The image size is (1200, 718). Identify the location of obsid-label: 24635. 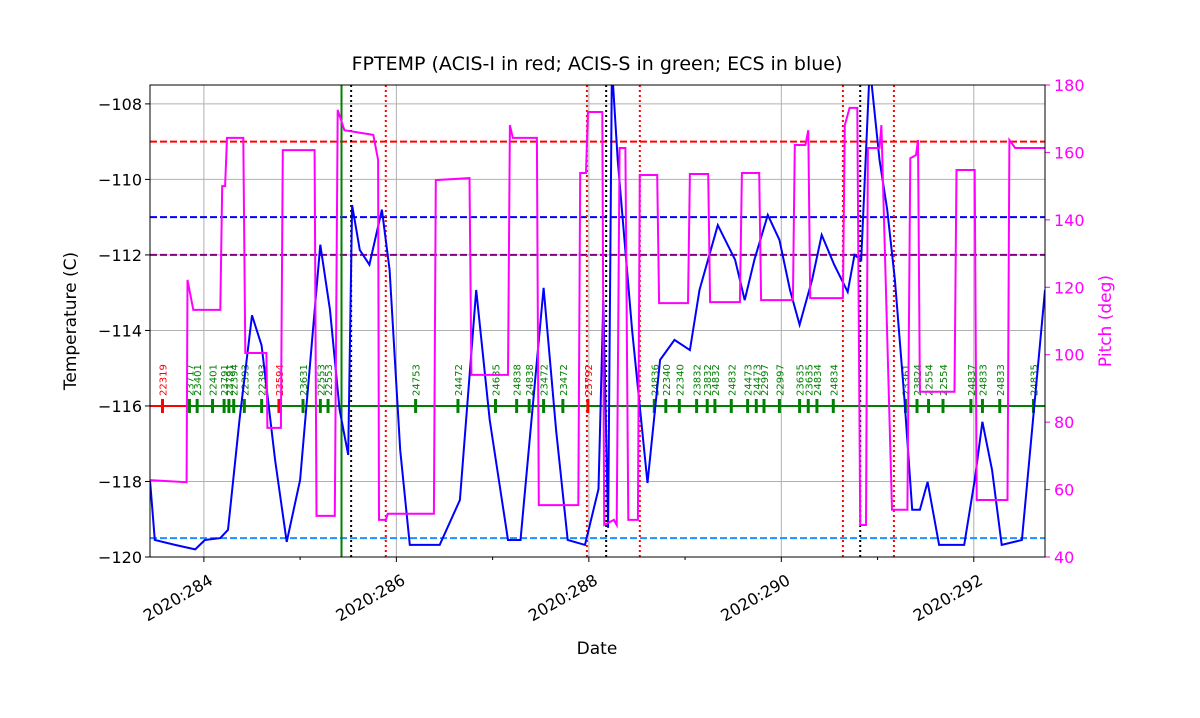
(496, 380).